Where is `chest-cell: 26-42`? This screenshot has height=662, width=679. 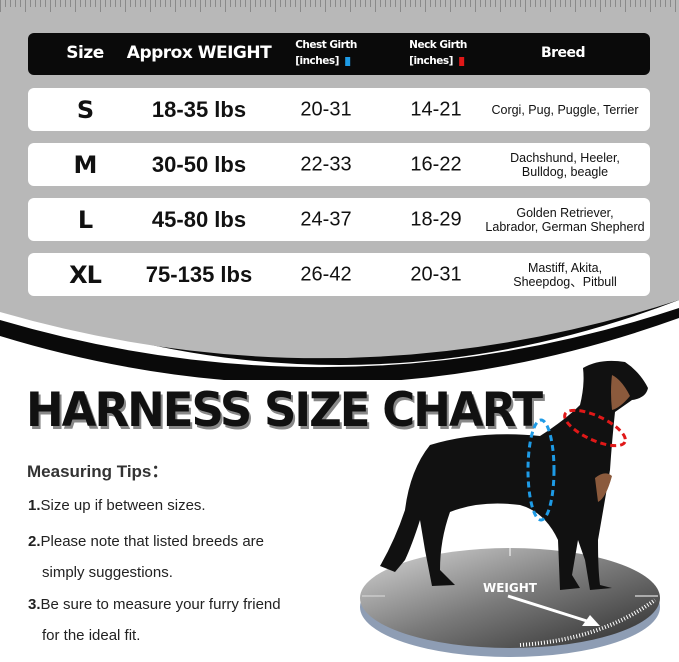
chest-cell: 26-42 is located at coordinates (326, 274).